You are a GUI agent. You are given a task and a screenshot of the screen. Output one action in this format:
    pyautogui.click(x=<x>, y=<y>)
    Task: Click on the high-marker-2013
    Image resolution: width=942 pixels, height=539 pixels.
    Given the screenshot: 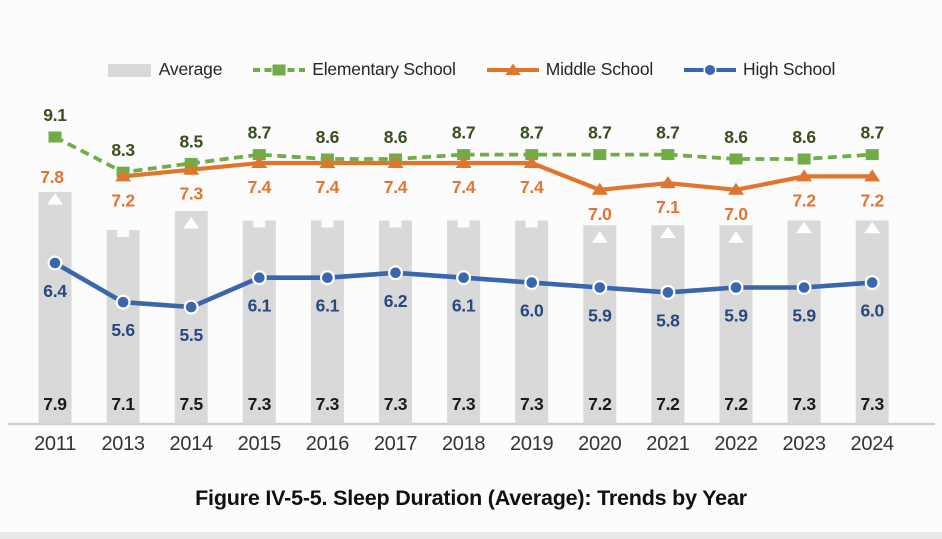 What is the action you would take?
    pyautogui.click(x=123, y=302)
    